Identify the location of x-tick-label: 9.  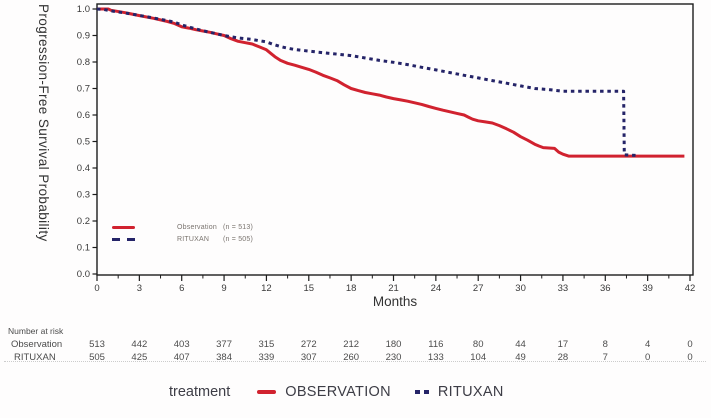
(223, 288).